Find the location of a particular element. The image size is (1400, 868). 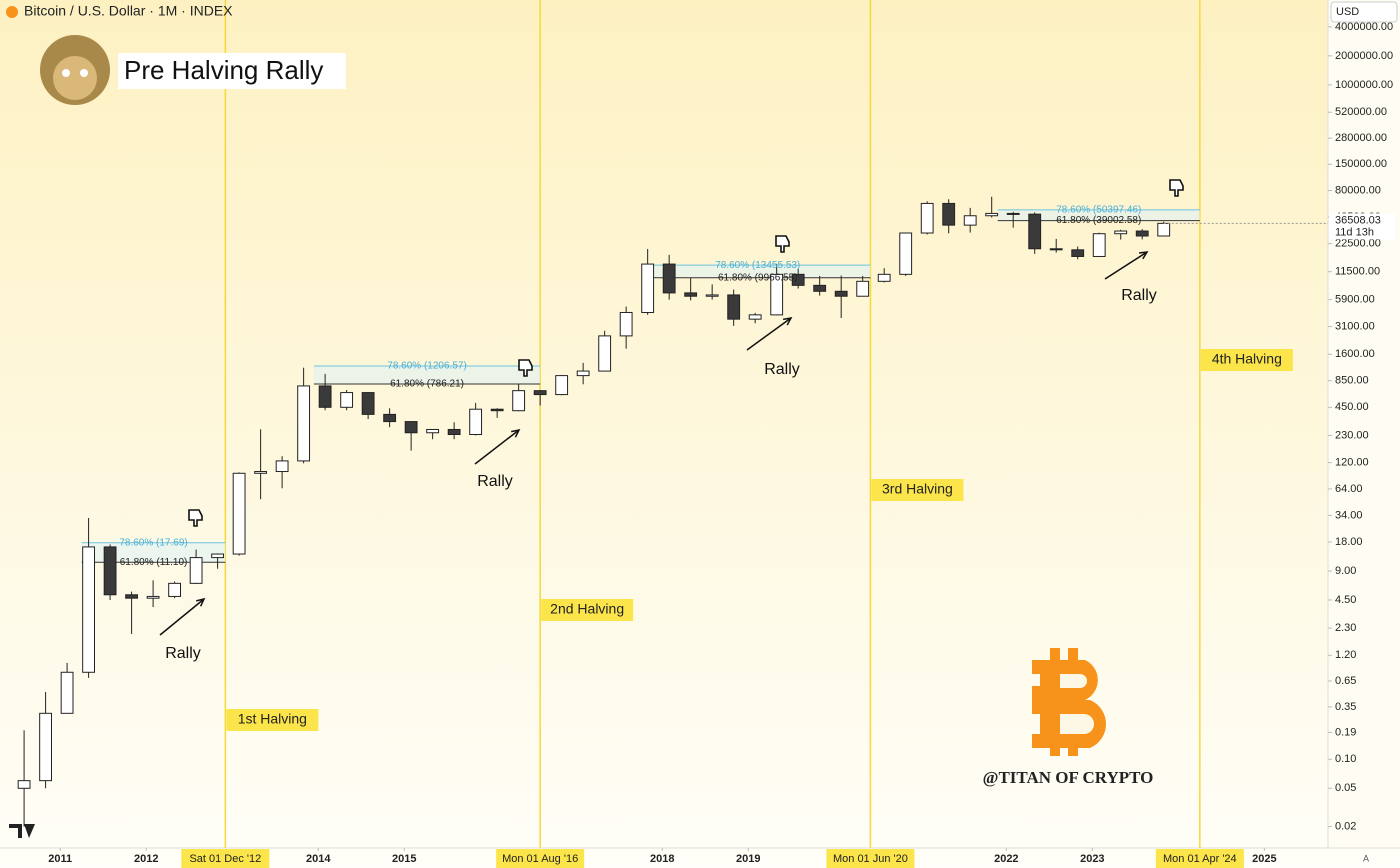

date-label: Mon 01 Apr '24 is located at coordinates (1200, 859).